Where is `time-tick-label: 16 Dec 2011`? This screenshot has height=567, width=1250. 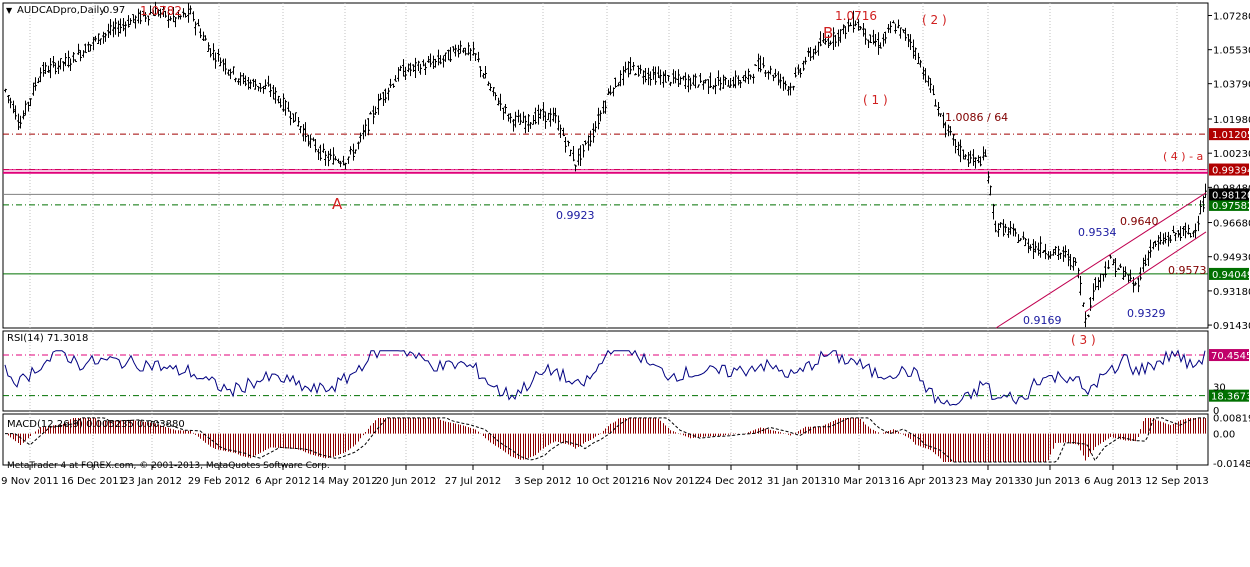
time-tick-label: 16 Dec 2011 is located at coordinates (93, 481).